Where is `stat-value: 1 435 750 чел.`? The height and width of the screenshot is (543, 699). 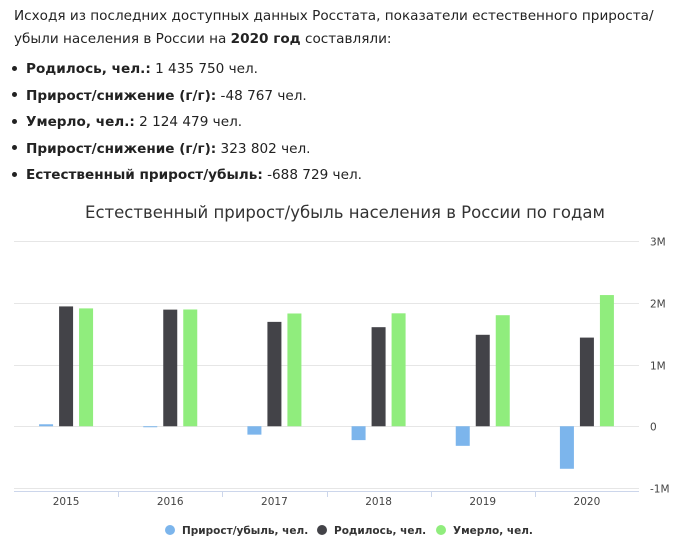 stat-value: 1 435 750 чел. is located at coordinates (204, 69).